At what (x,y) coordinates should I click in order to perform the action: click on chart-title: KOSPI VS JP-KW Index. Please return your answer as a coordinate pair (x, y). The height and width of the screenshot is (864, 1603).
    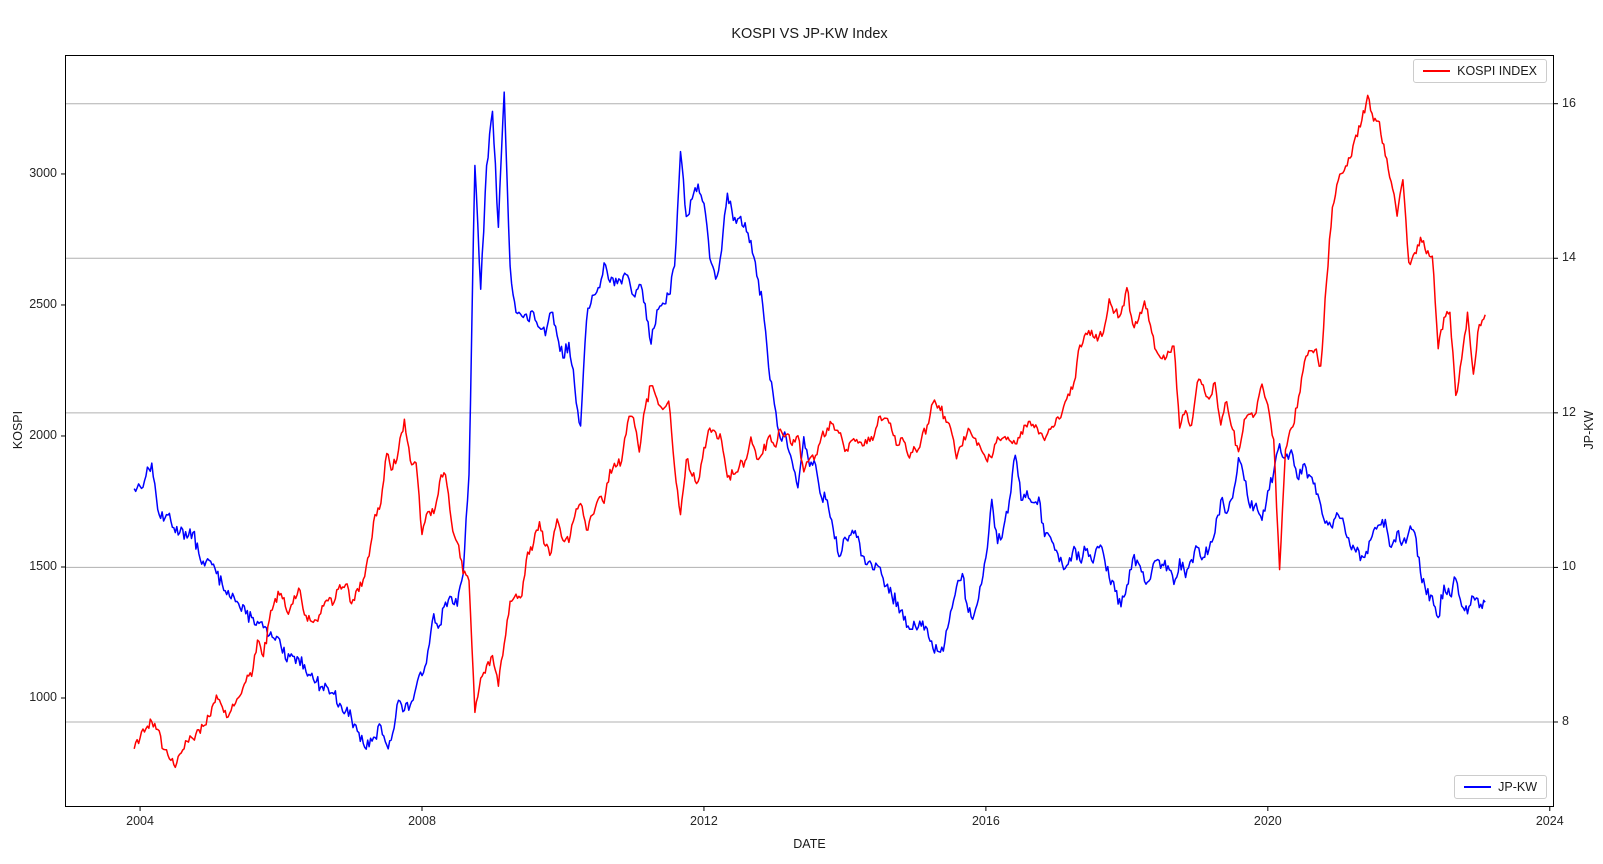
    Looking at the image, I should click on (809, 34).